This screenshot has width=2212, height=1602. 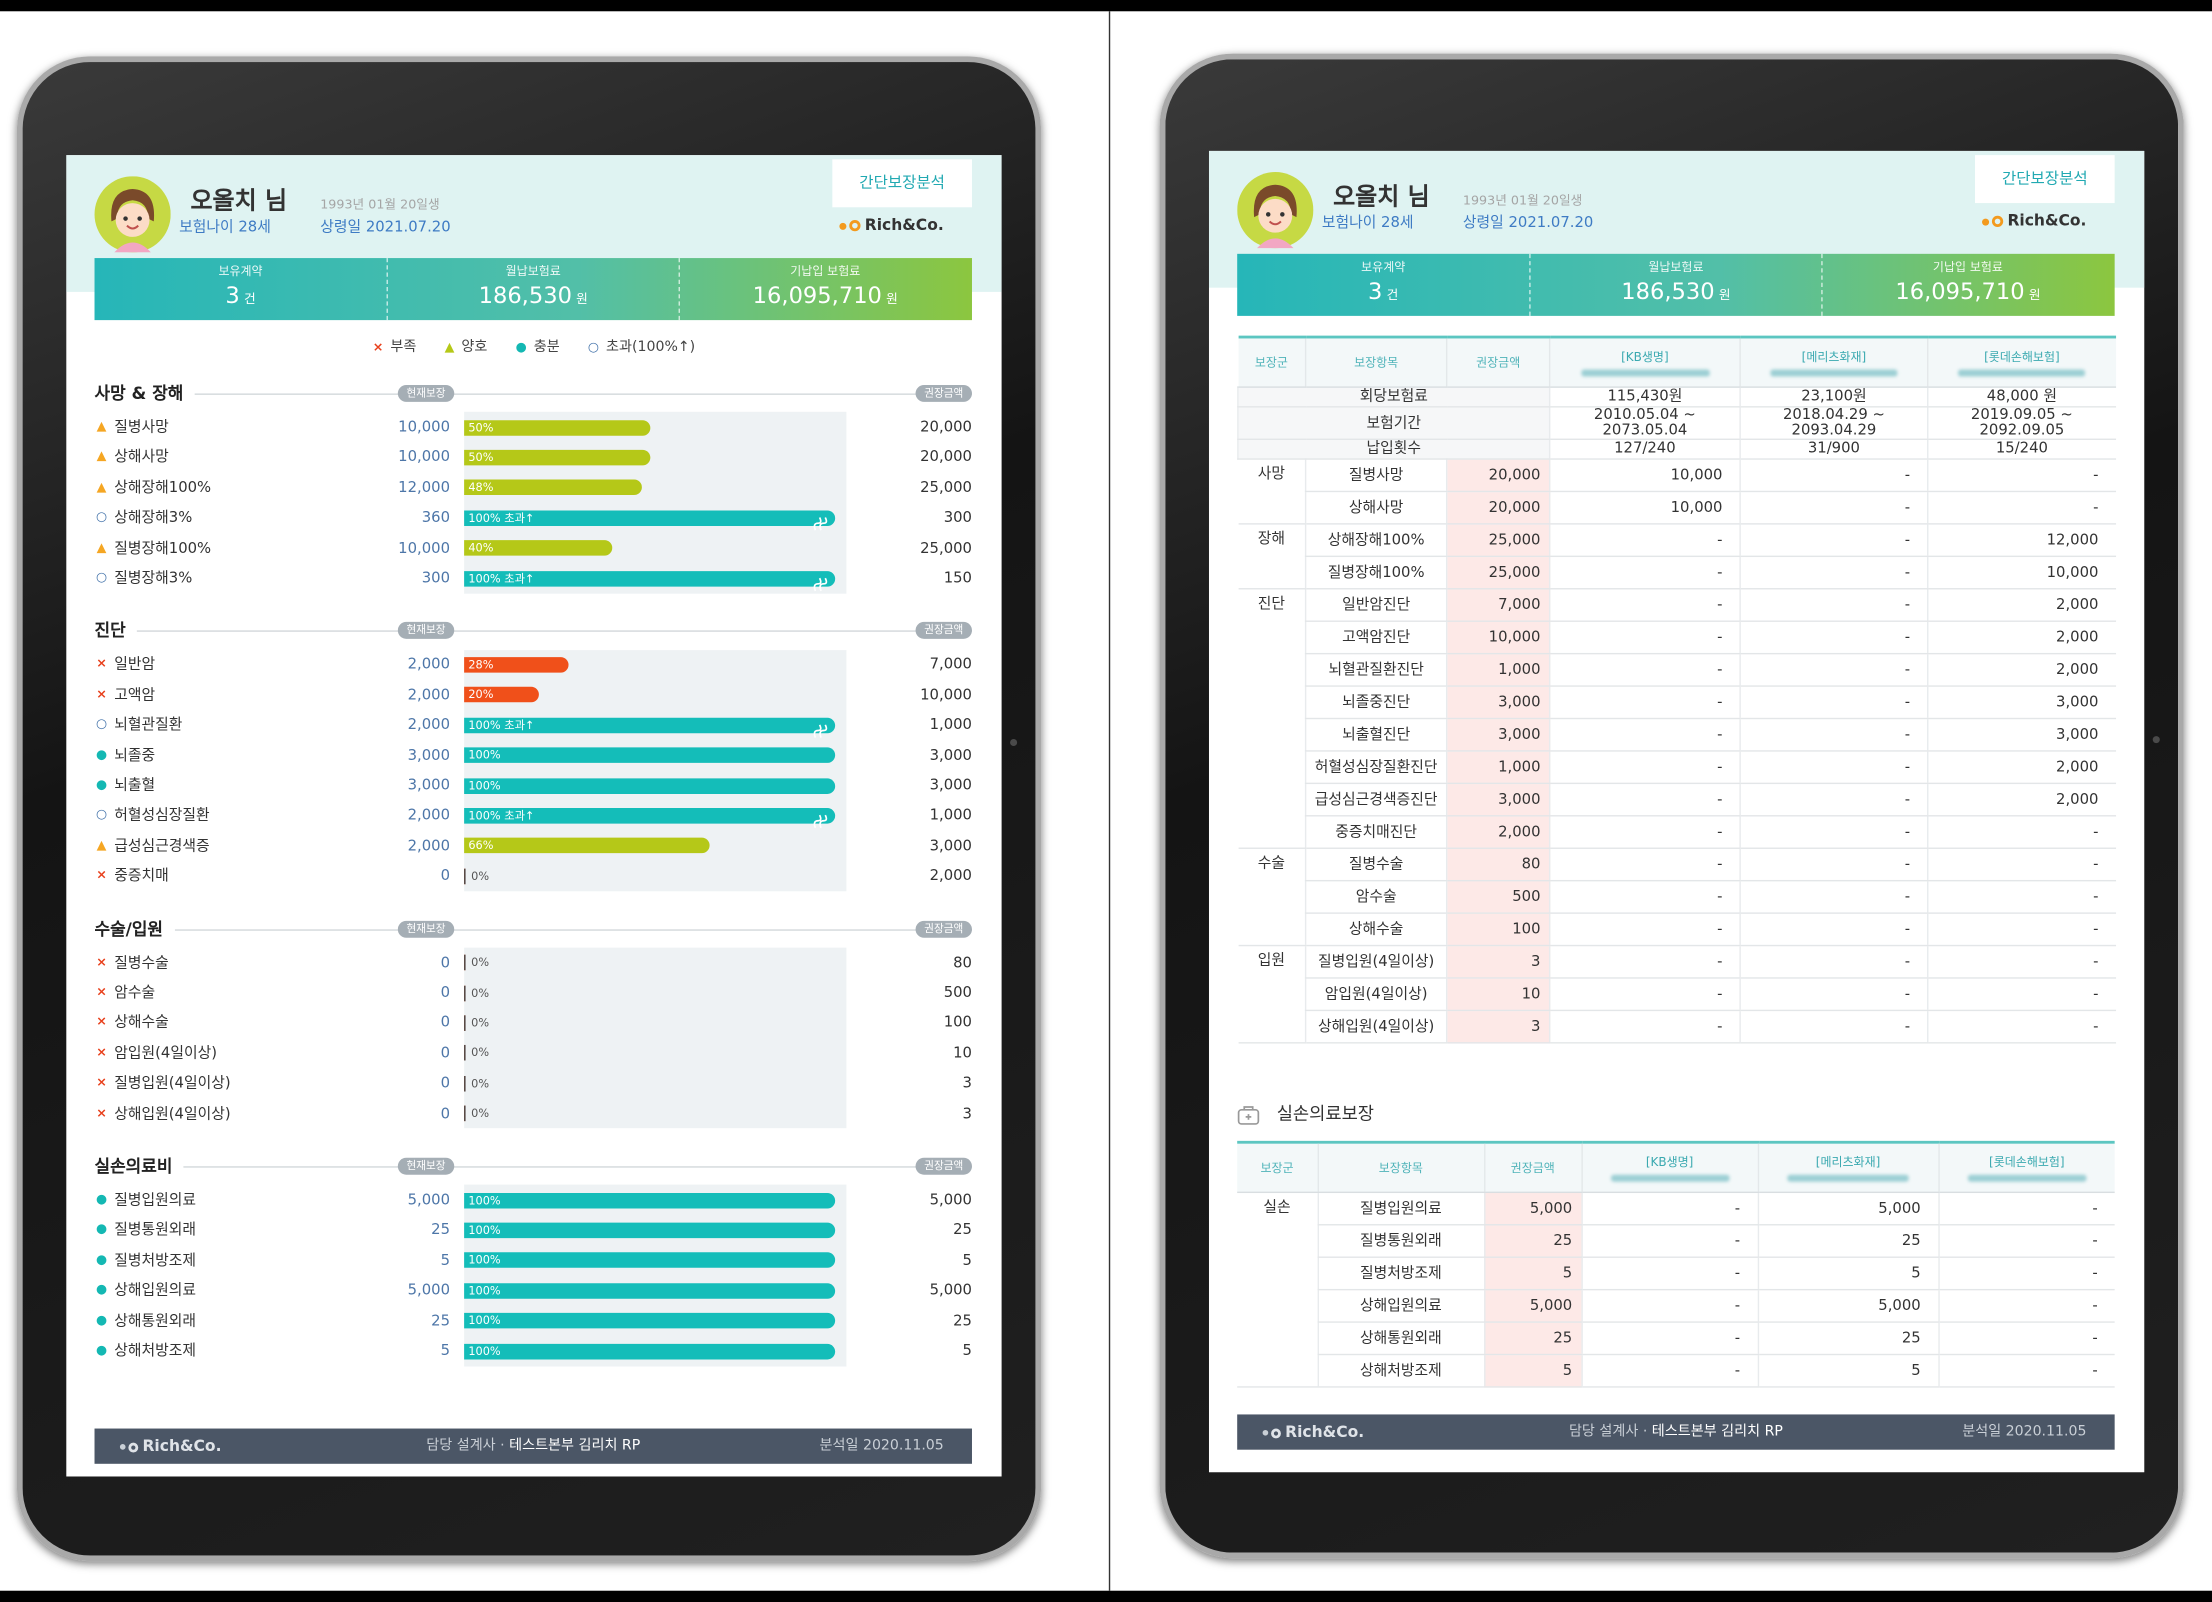 What do you see at coordinates (424, 427) in the screenshot?
I see `current-amount: 10,000` at bounding box center [424, 427].